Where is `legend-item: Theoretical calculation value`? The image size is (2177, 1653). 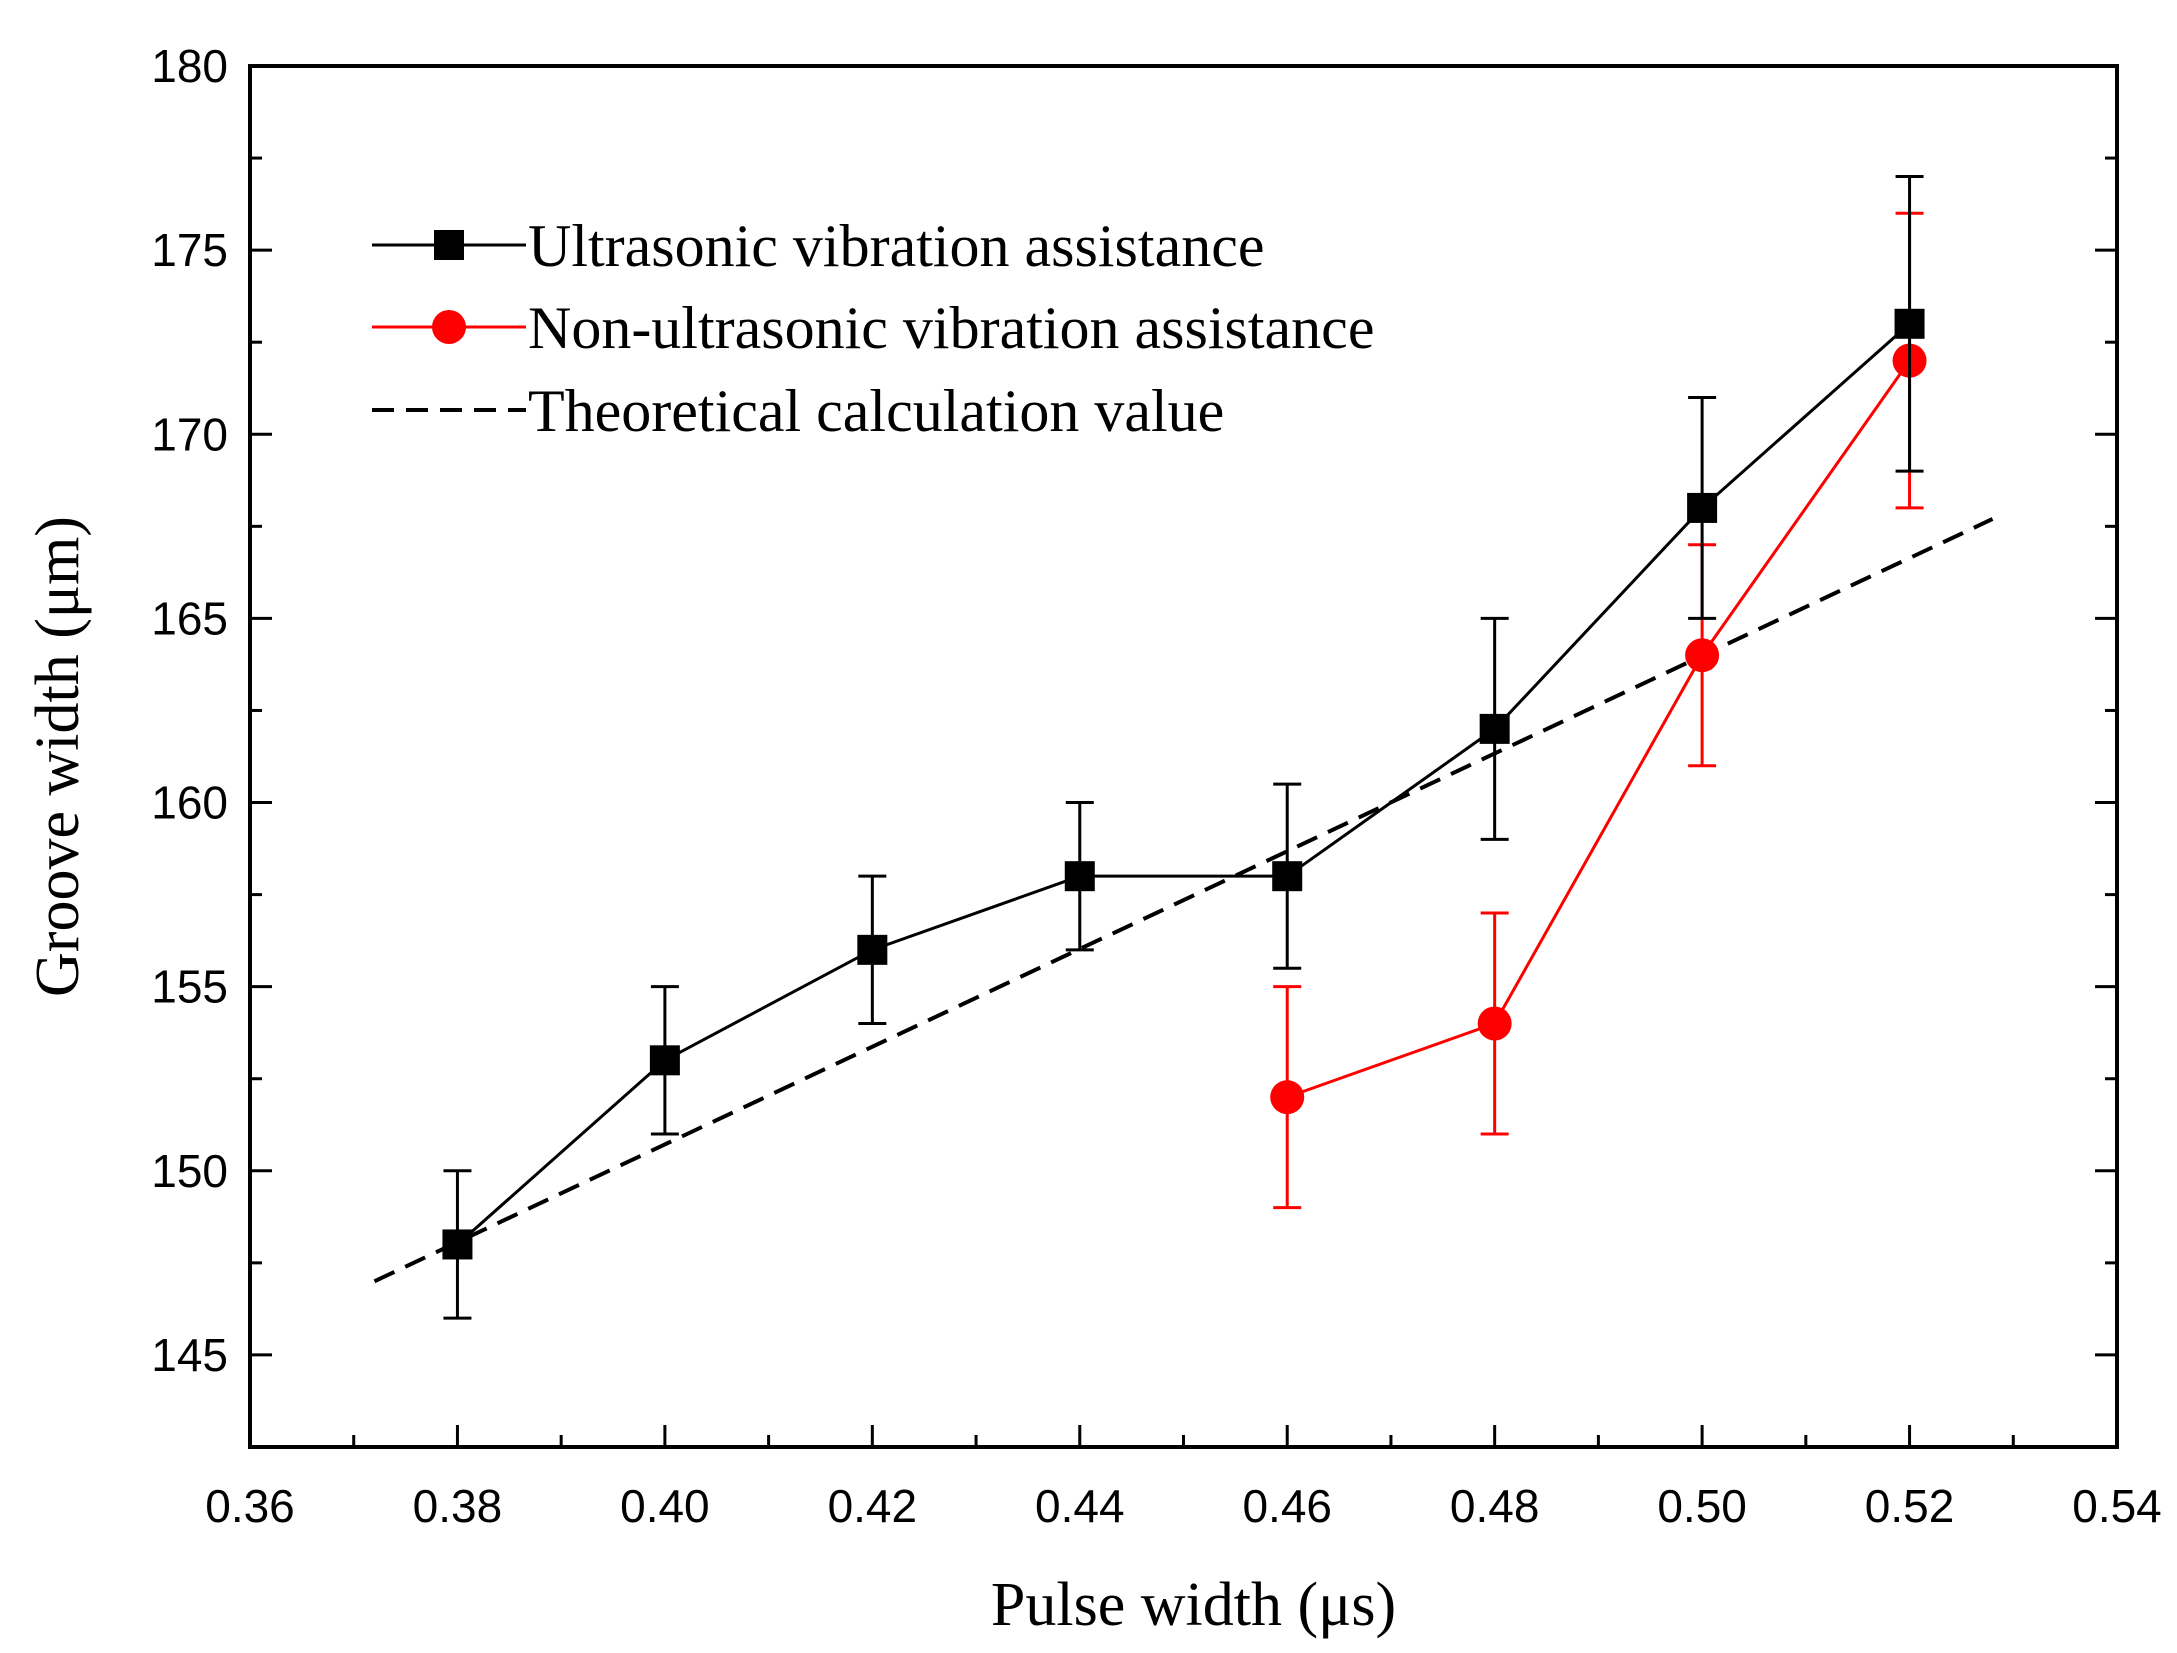 legend-item: Theoretical calculation value is located at coordinates (798, 411).